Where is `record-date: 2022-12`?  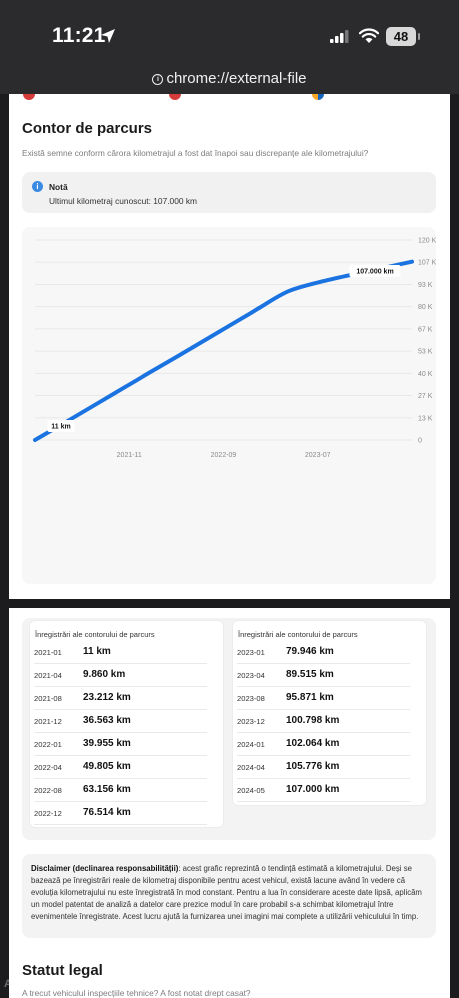 record-date: 2022-12 is located at coordinates (48, 813).